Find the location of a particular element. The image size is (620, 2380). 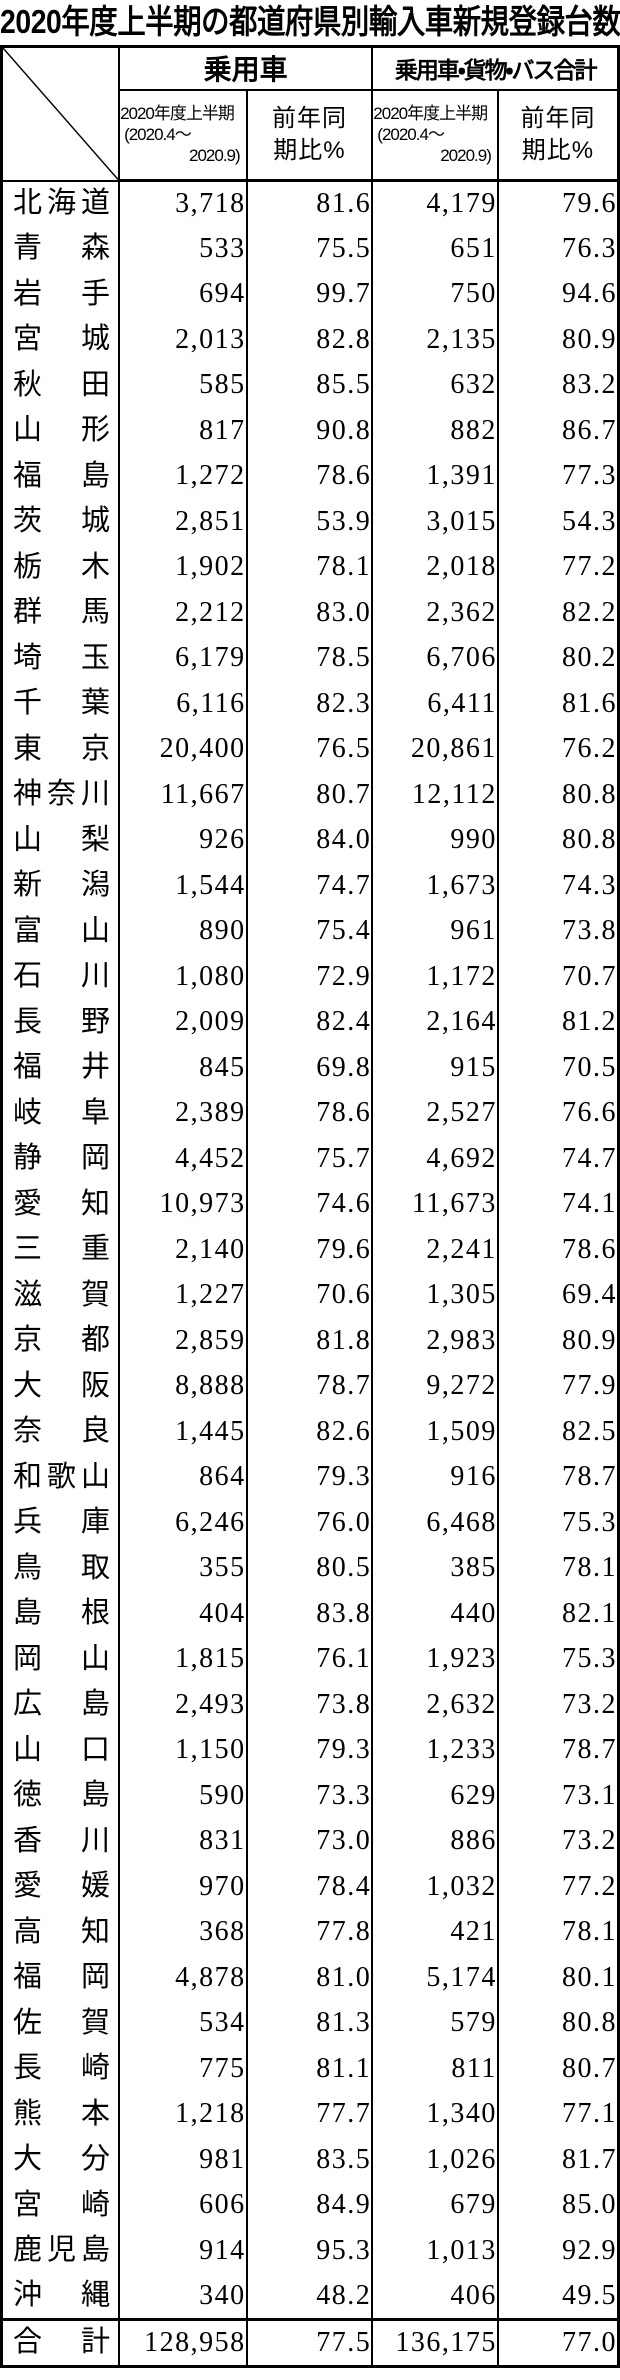

table-row: 広島 2,493 73.8 2,632 73.2 is located at coordinates (310, 1705).